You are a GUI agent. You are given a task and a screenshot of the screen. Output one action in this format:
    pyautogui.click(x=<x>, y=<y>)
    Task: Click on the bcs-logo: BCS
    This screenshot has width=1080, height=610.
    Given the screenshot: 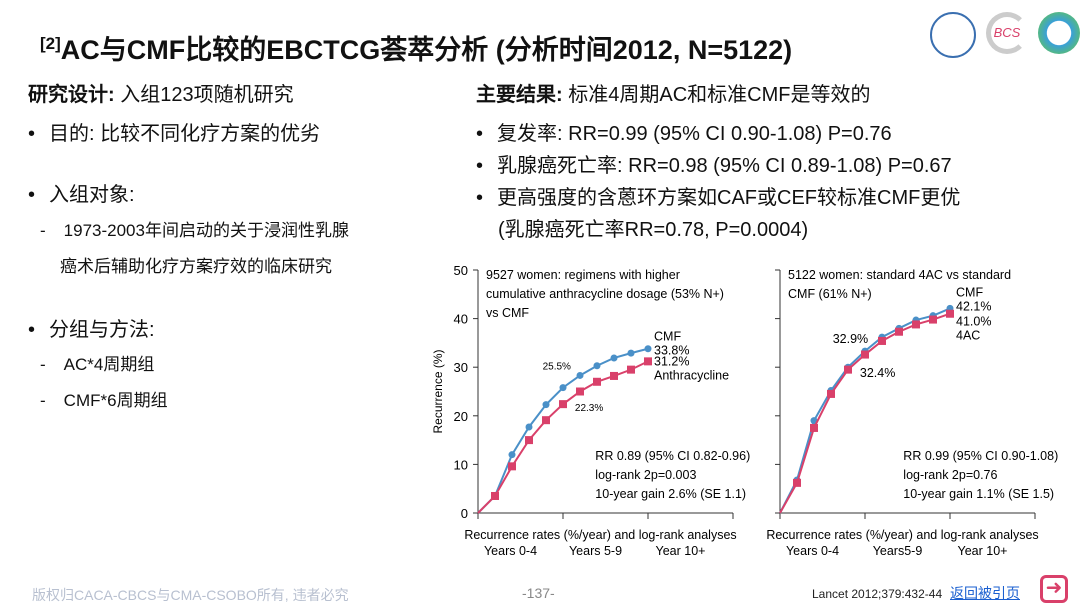 What is the action you would take?
    pyautogui.click(x=1007, y=33)
    